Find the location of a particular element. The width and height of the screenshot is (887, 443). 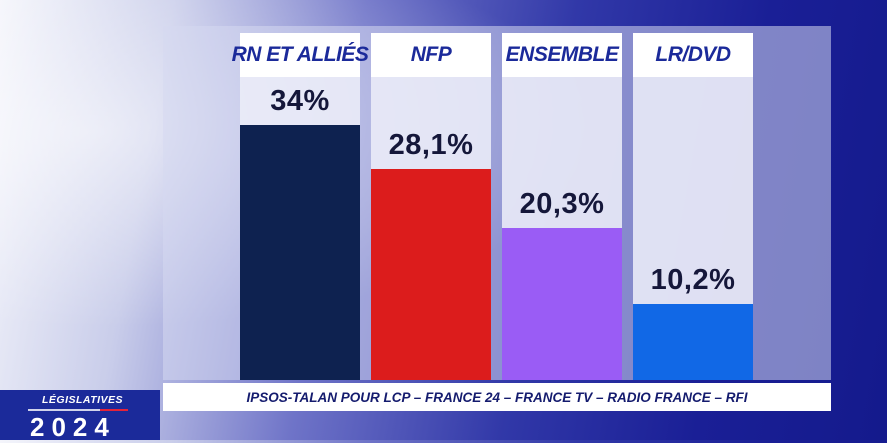

category-header-ensemble: ENSEMBLE is located at coordinates (562, 55).